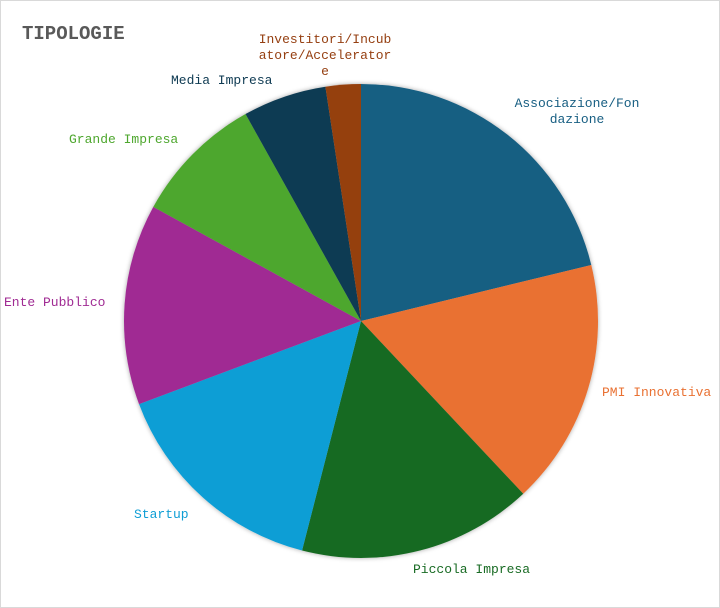 Image resolution: width=720 pixels, height=608 pixels. Describe the element at coordinates (161, 514) in the screenshot. I see `slice-label-startup: Startup` at that location.